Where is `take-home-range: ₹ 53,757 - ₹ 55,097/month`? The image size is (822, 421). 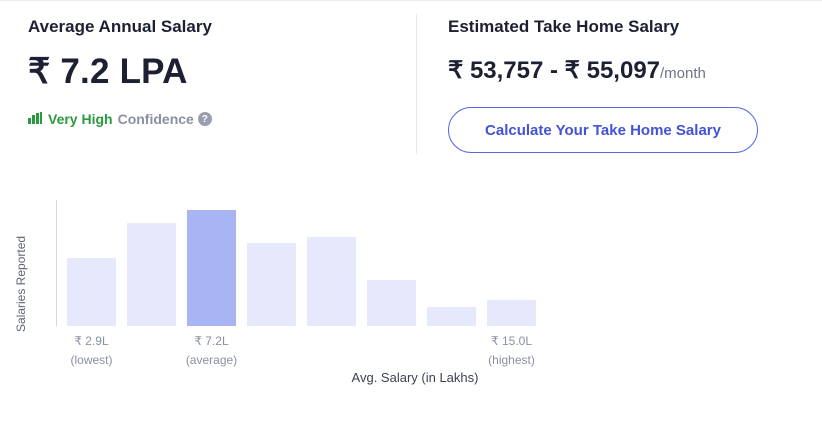 take-home-range: ₹ 53,757 - ₹ 55,097/month is located at coordinates (577, 70).